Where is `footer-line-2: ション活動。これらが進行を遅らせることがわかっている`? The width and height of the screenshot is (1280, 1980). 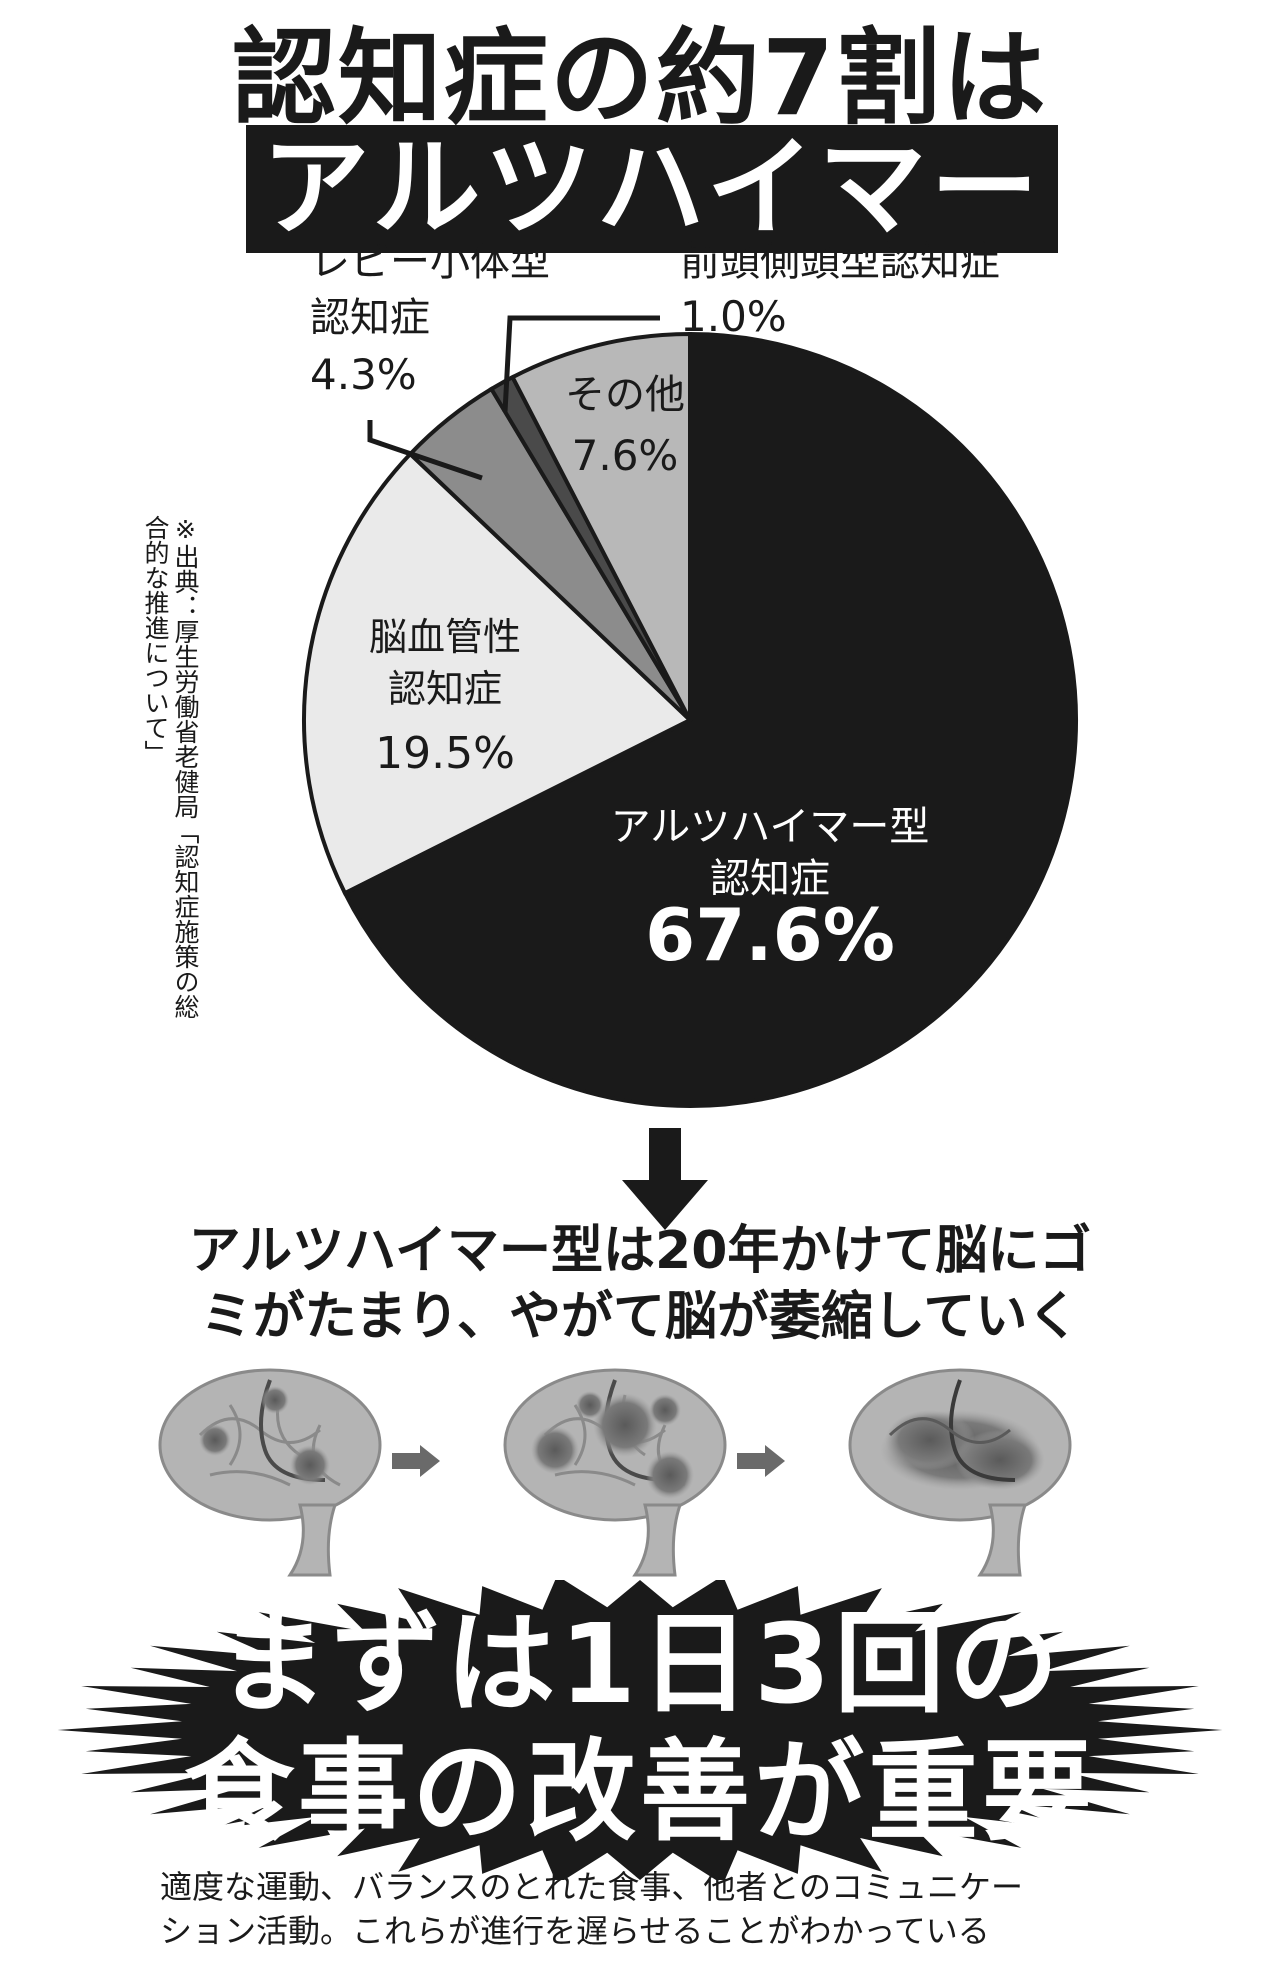 footer-line-2: ション活動。これらが進行を遅らせることがわかっている is located at coordinates (575, 1931).